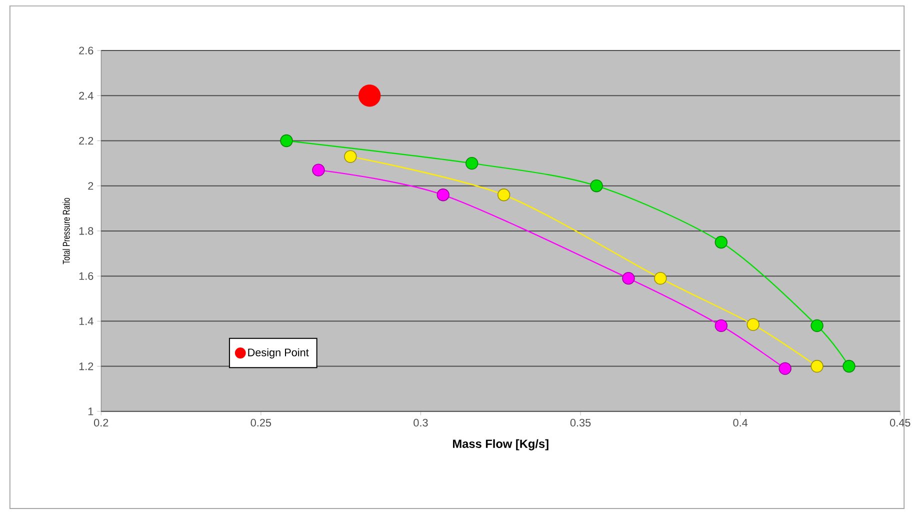  I want to click on legend-label: Design Point, so click(278, 353).